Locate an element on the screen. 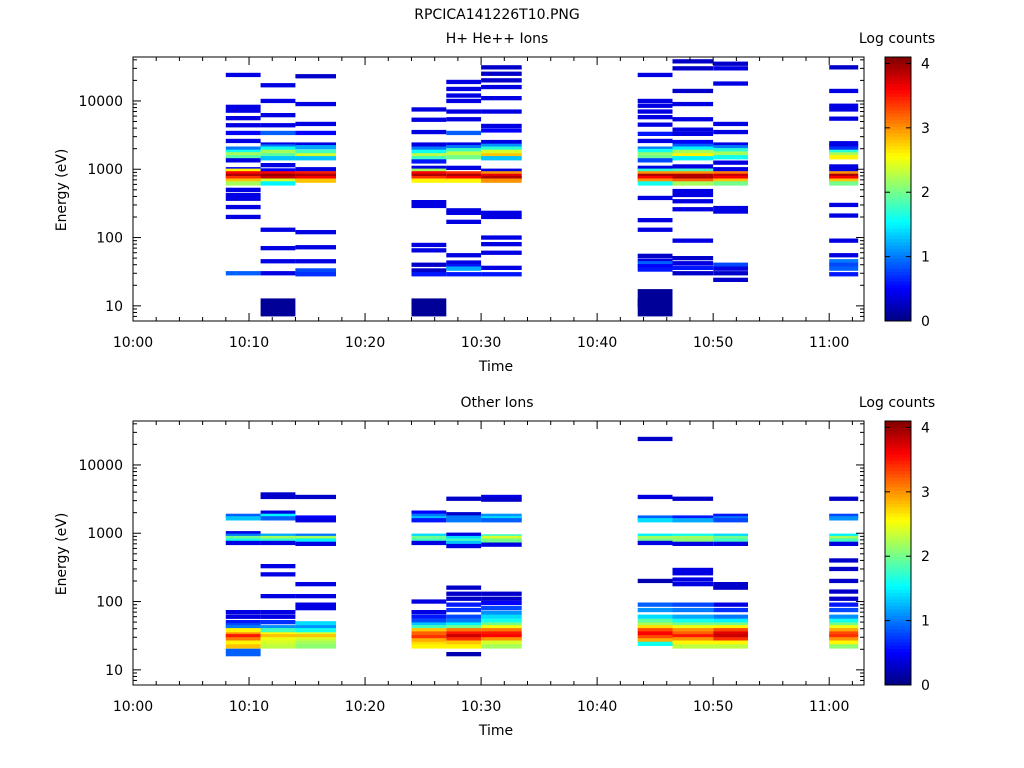 Image resolution: width=1024 pixels, height=768 pixels. colorbar-tick-label: 2 is located at coordinates (925, 557).